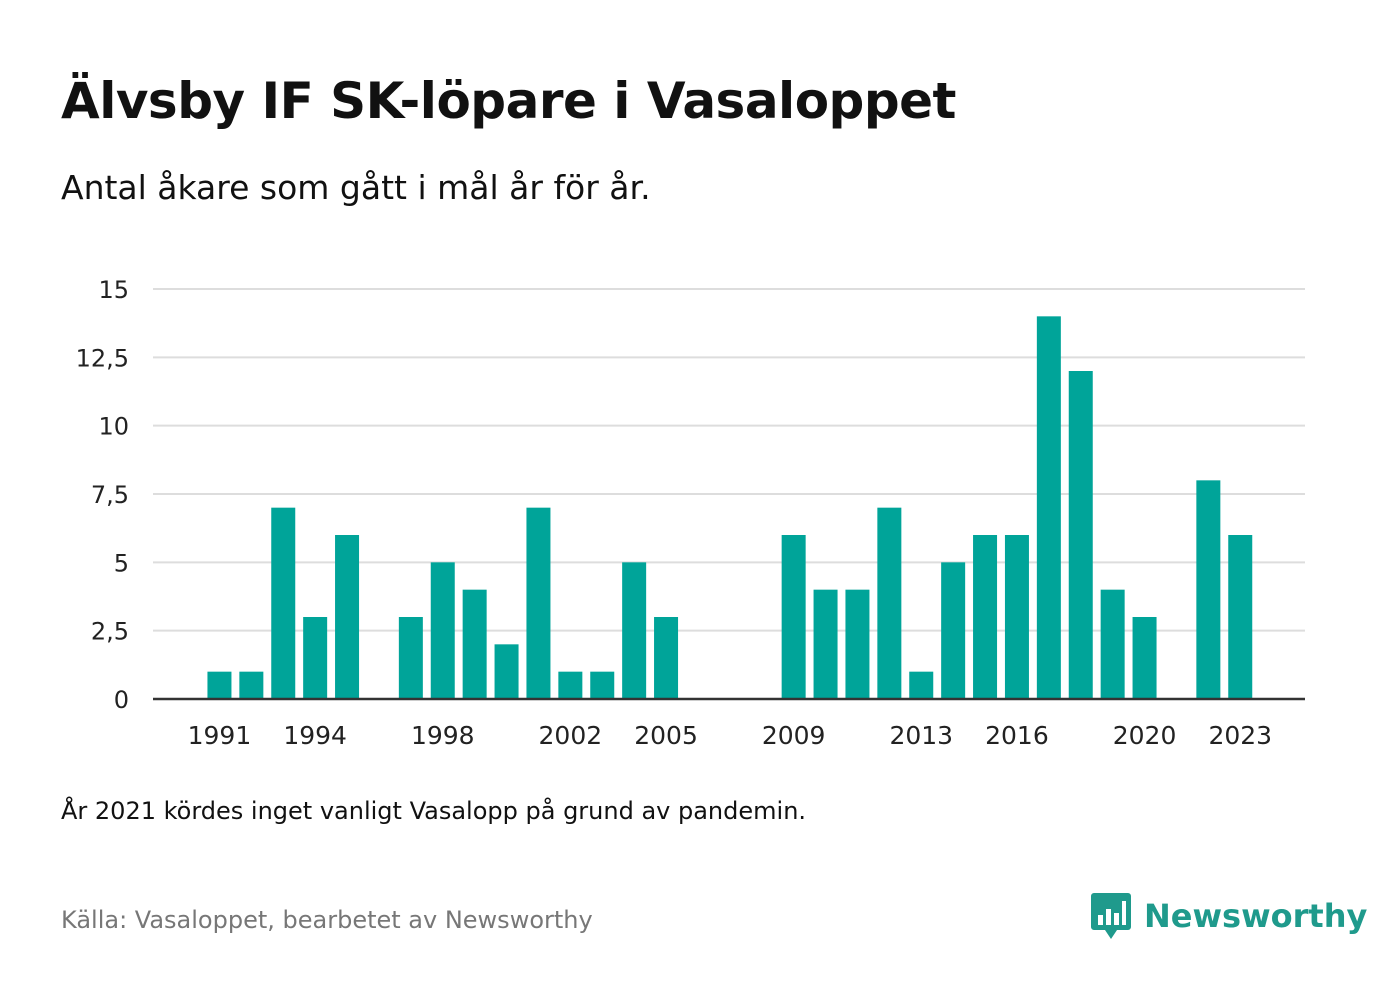 This screenshot has height=1000, width=1400. Describe the element at coordinates (889, 603) in the screenshot. I see `bar-2012` at that location.